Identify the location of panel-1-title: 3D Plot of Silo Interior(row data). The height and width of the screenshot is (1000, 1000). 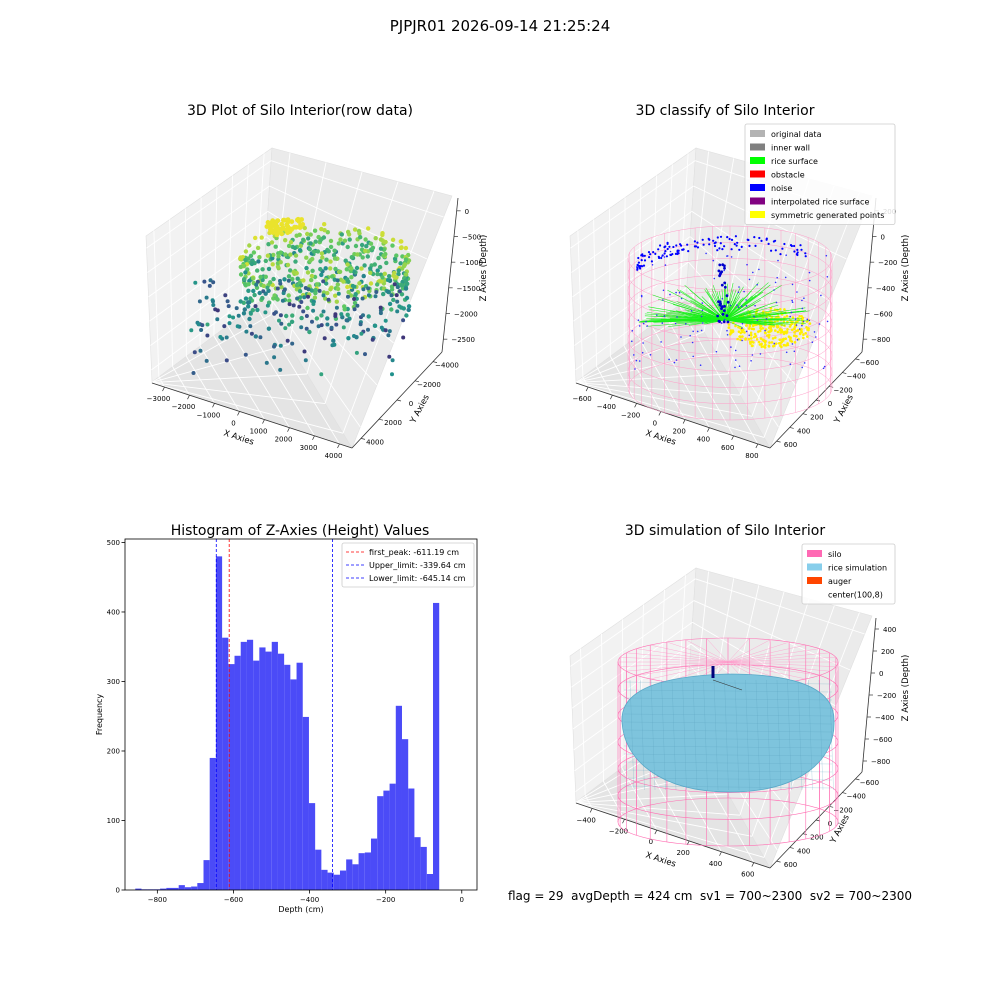
(300, 111).